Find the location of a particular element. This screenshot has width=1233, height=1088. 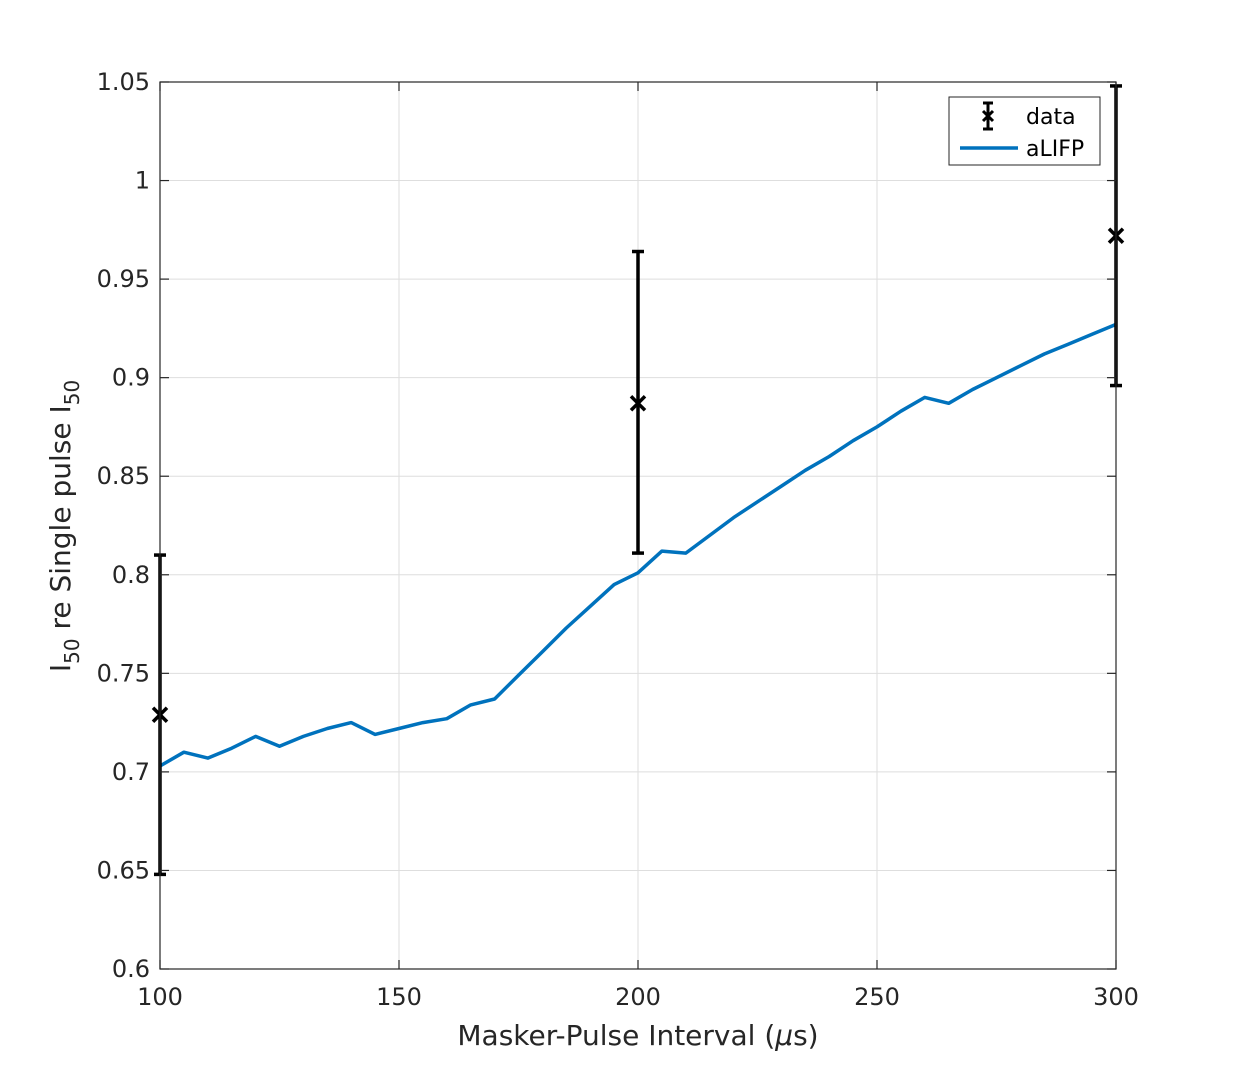

legend-box is located at coordinates (1024, 131).